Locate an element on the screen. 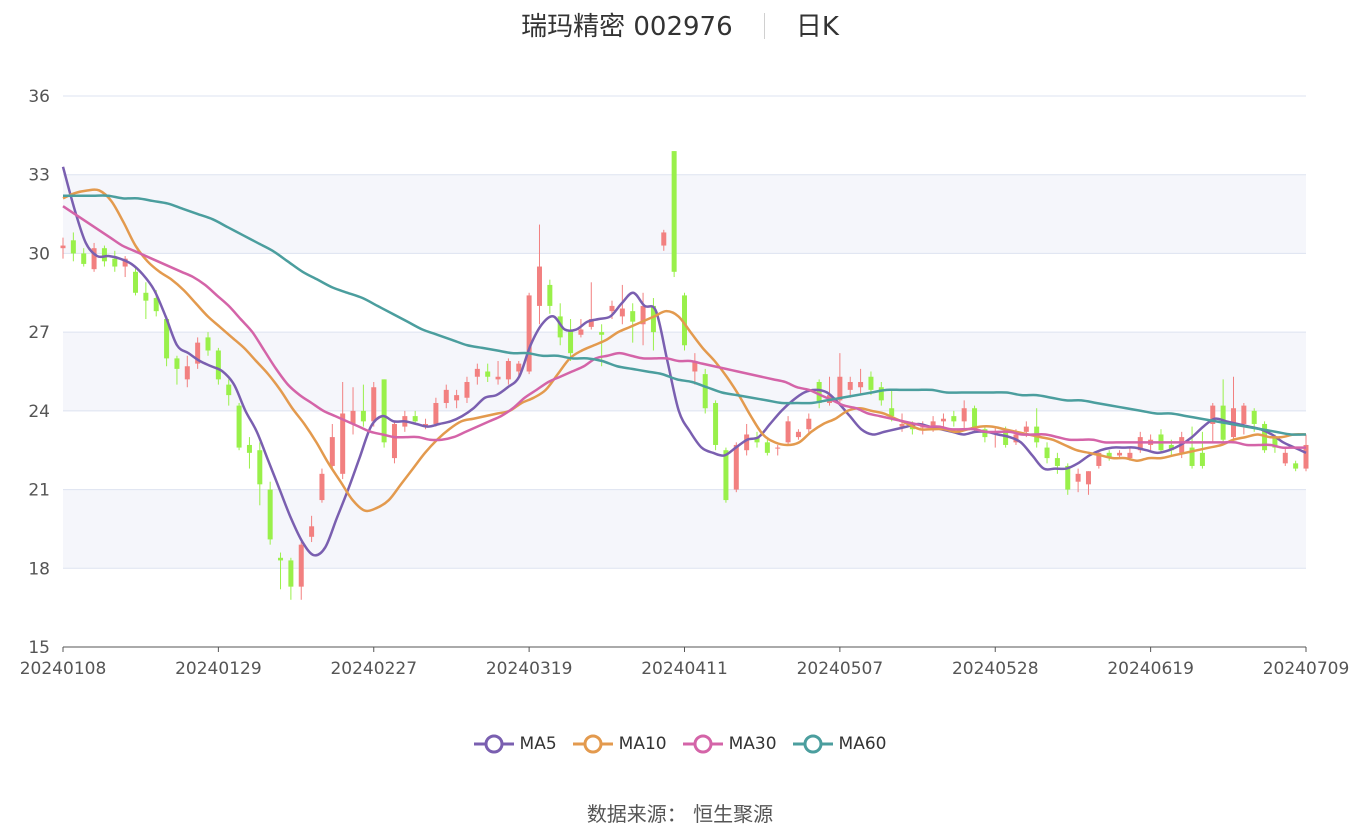 This screenshot has height=828, width=1360. chart-legend: MA5 MA10 MA30 MA60 is located at coordinates (680, 744).